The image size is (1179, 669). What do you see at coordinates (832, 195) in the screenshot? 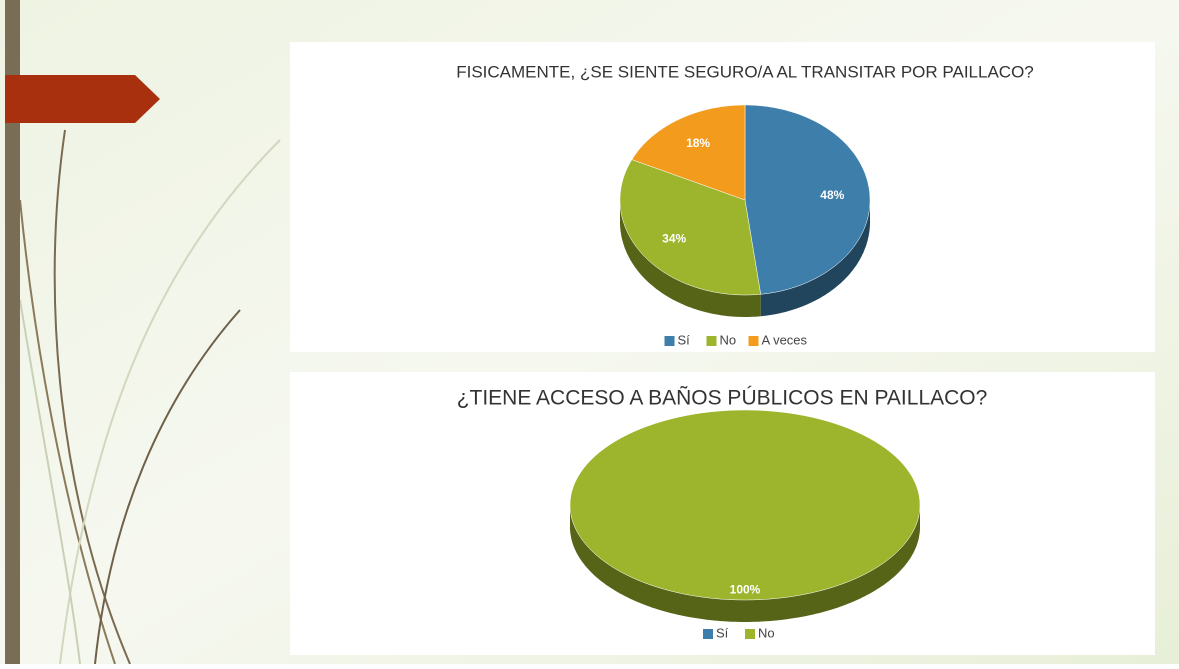
I see `data-label: 48%` at bounding box center [832, 195].